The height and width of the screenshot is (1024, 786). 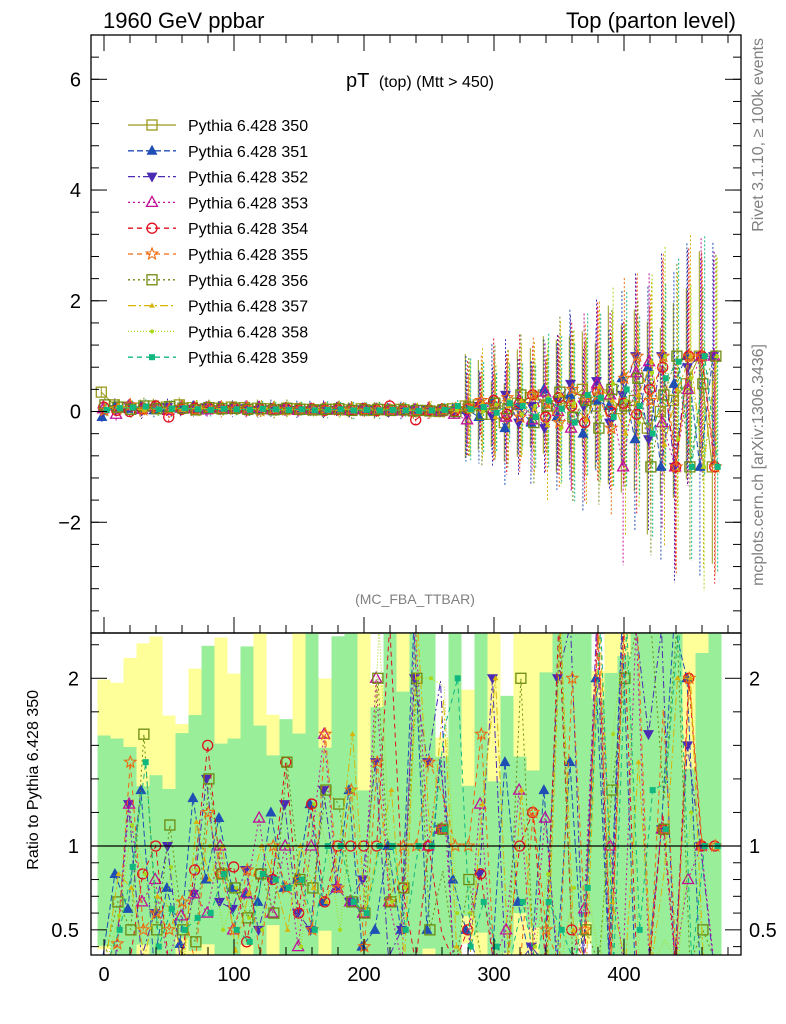 What do you see at coordinates (218, 307) in the screenshot?
I see `legend-item: Pythia 6.428 357` at bounding box center [218, 307].